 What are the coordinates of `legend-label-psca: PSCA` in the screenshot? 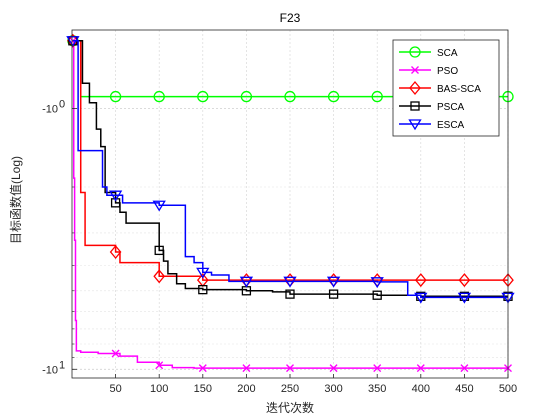 It's located at (451, 107).